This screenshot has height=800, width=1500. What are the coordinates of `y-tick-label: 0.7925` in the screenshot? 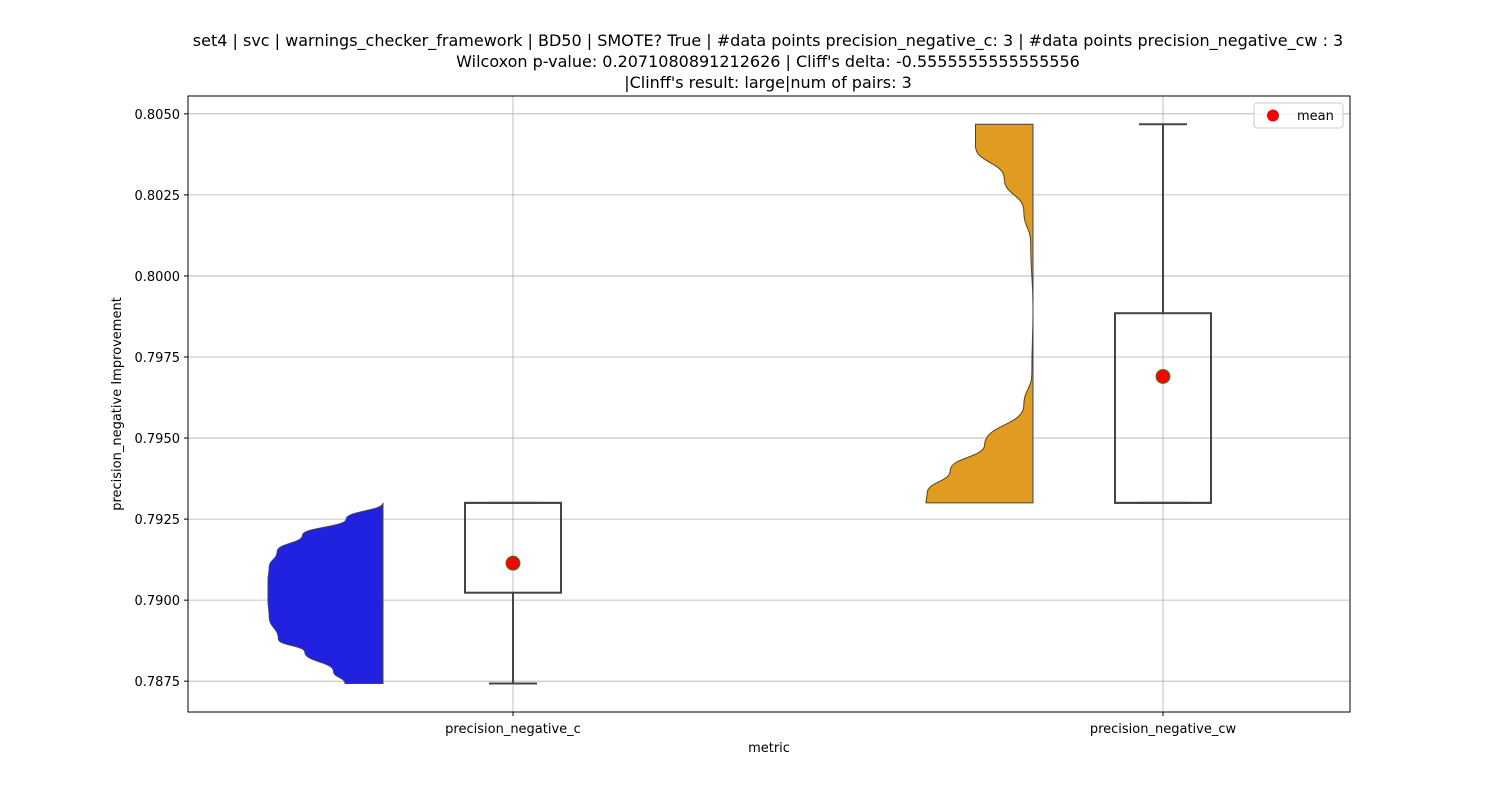 It's located at (158, 520).